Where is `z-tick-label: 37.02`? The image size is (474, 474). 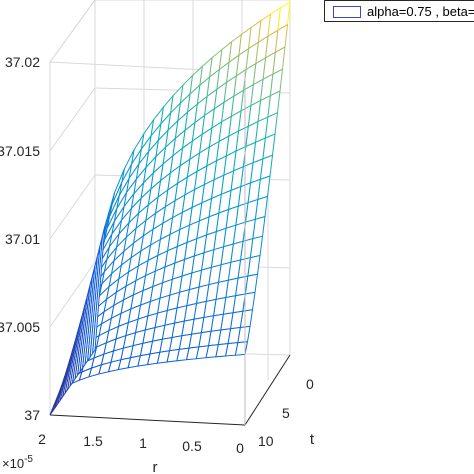
z-tick-label: 37.02 is located at coordinates (22, 62).